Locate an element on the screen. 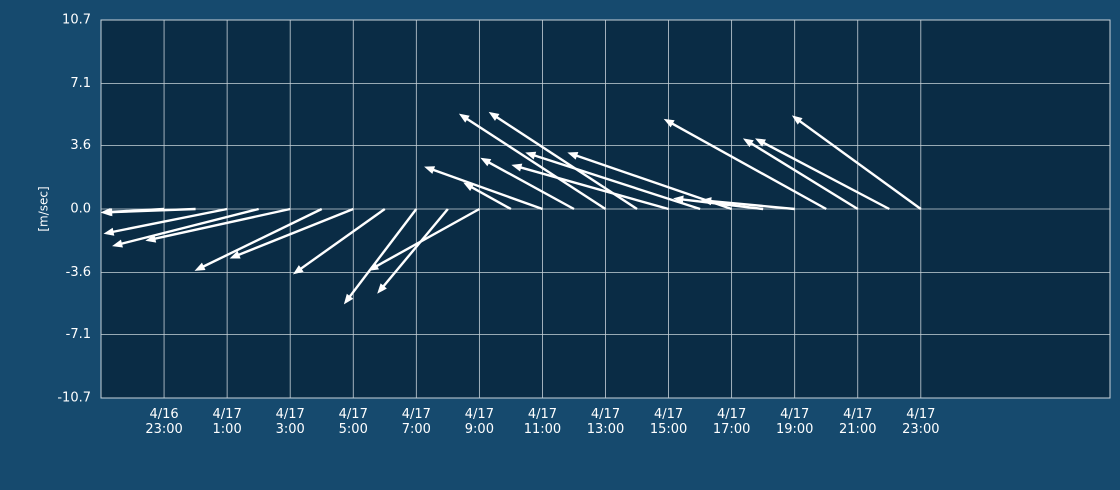 The width and height of the screenshot is (1120, 490). y-tick-label: -7.1 is located at coordinates (78, 334).